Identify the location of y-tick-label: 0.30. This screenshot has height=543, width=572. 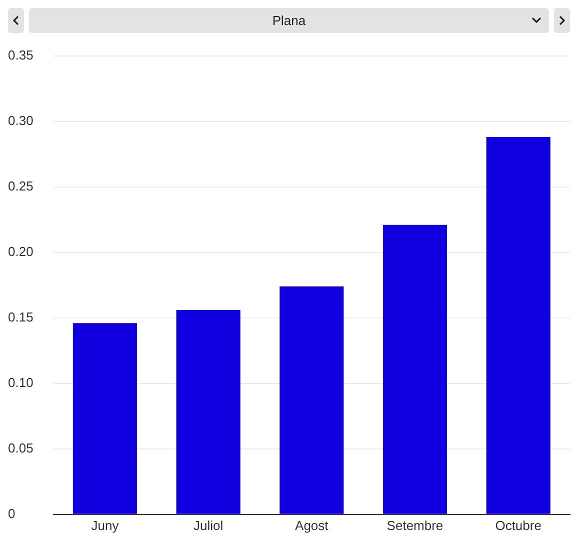
(21, 120).